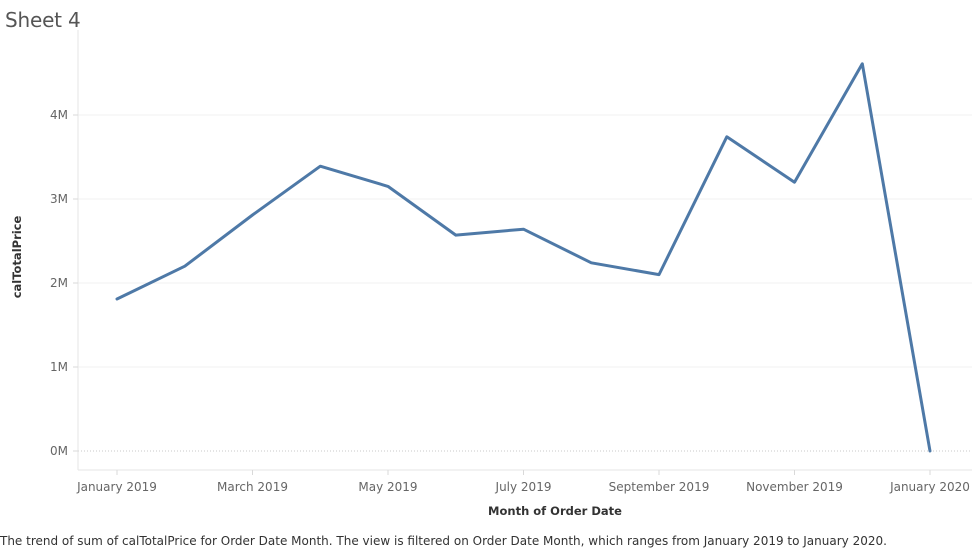 Image resolution: width=972 pixels, height=551 pixels. What do you see at coordinates (555, 511) in the screenshot?
I see `x-axis-title: Month of Order Date` at bounding box center [555, 511].